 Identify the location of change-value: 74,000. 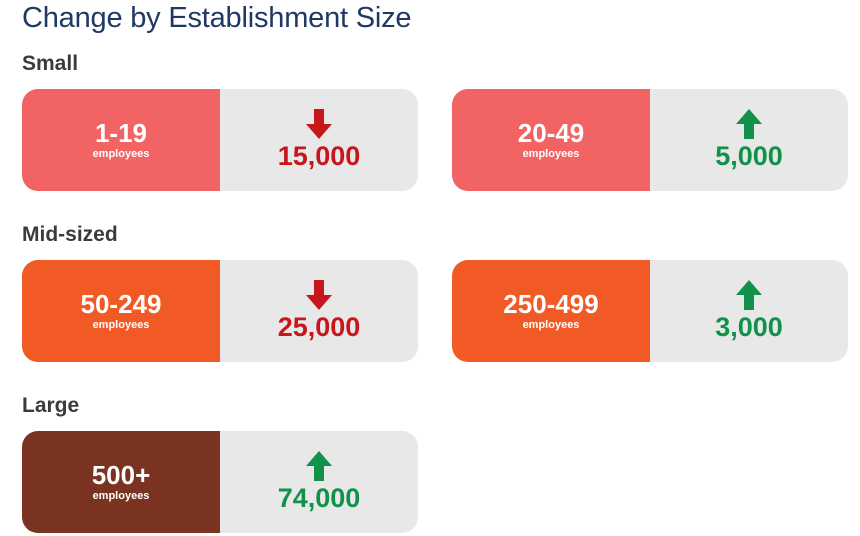
(319, 498).